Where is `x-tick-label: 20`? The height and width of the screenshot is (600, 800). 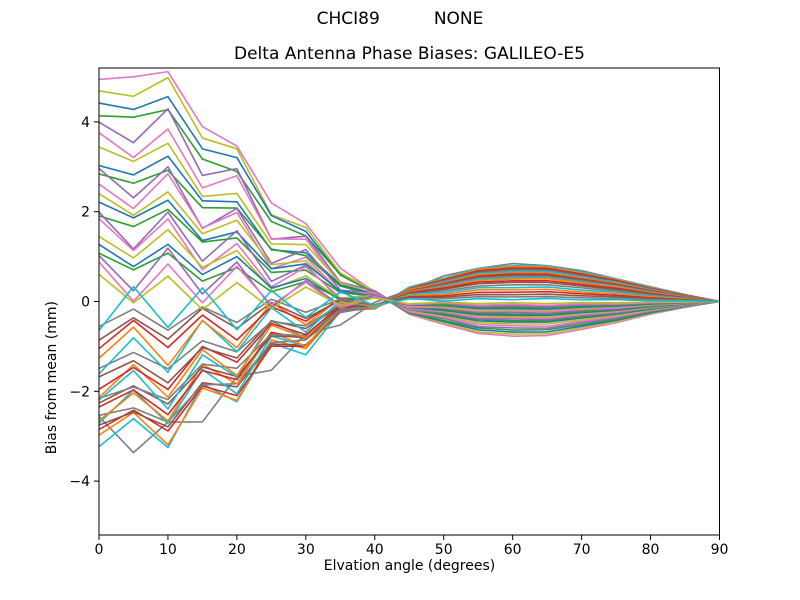
x-tick-label: 20 is located at coordinates (237, 550).